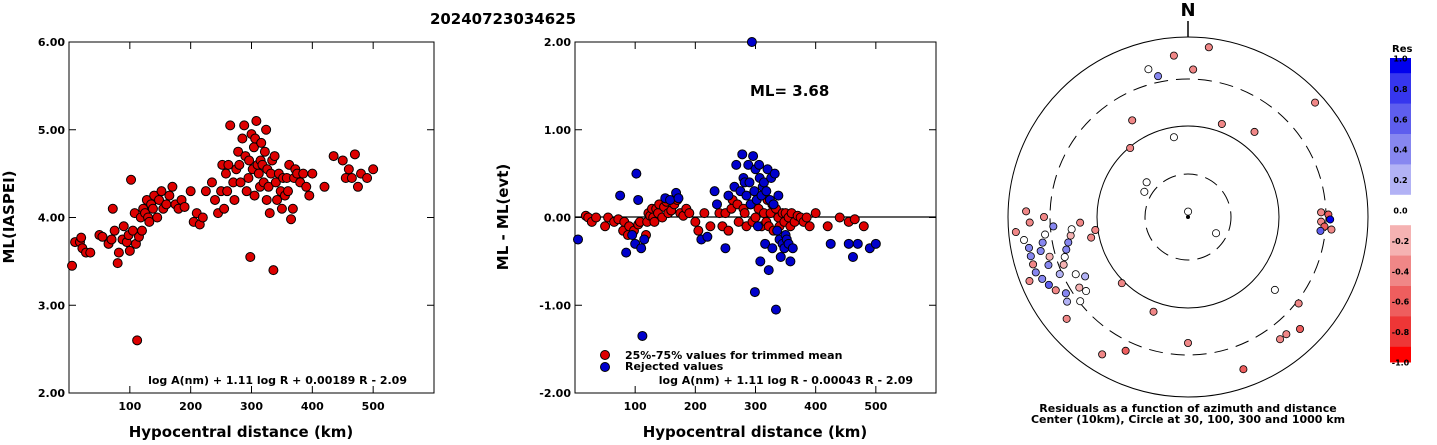 This screenshot has width=1437, height=445. Describe the element at coordinates (190, 406) in the screenshot. I see `x-tick-label: 200` at that location.